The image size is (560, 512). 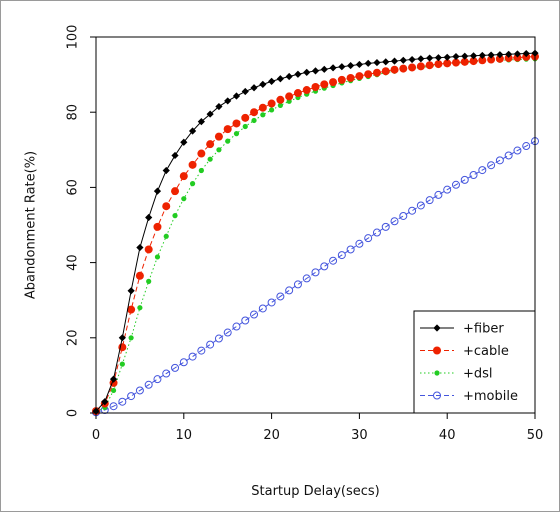 What do you see at coordinates (31, 225) in the screenshot?
I see `y-axis-label: Abandonment Rate(%)` at bounding box center [31, 225].